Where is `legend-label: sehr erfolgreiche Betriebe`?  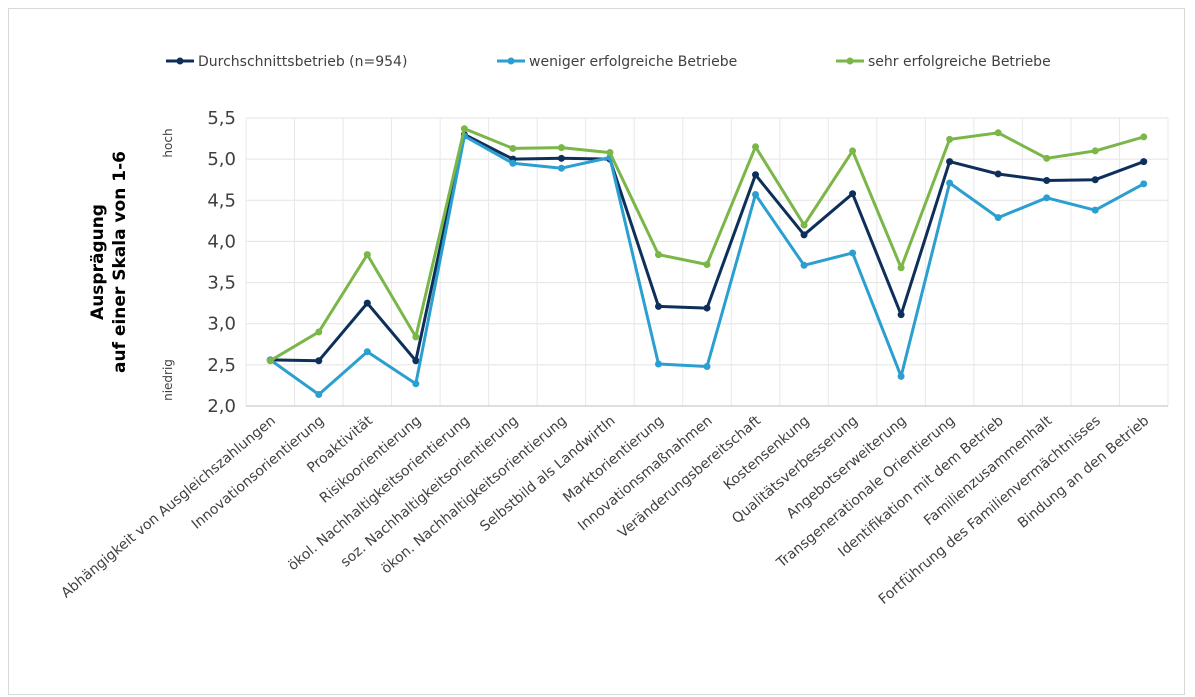 legend-label: sehr erfolgreiche Betriebe is located at coordinates (959, 62).